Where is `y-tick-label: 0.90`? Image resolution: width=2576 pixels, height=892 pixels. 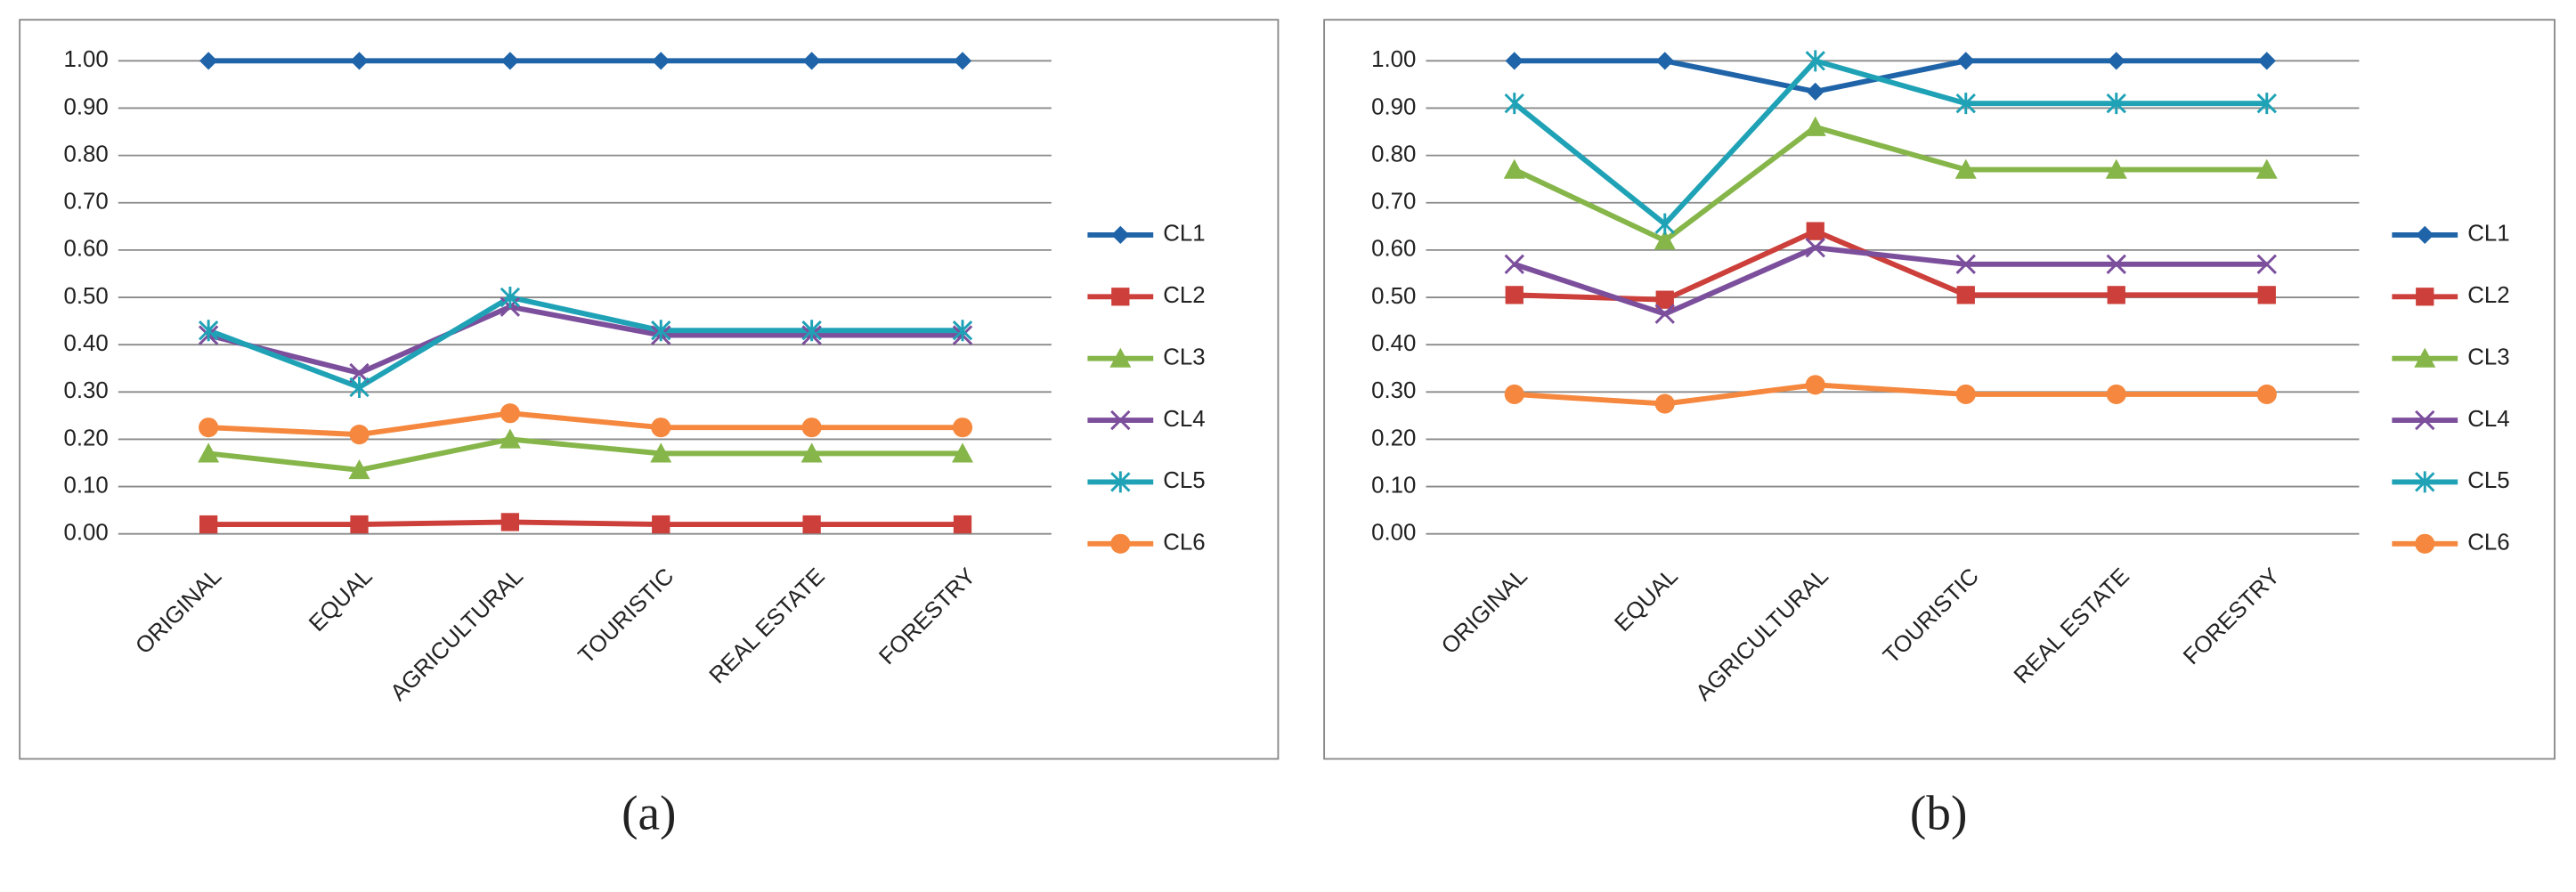
y-tick-label: 0.90 is located at coordinates (1393, 106).